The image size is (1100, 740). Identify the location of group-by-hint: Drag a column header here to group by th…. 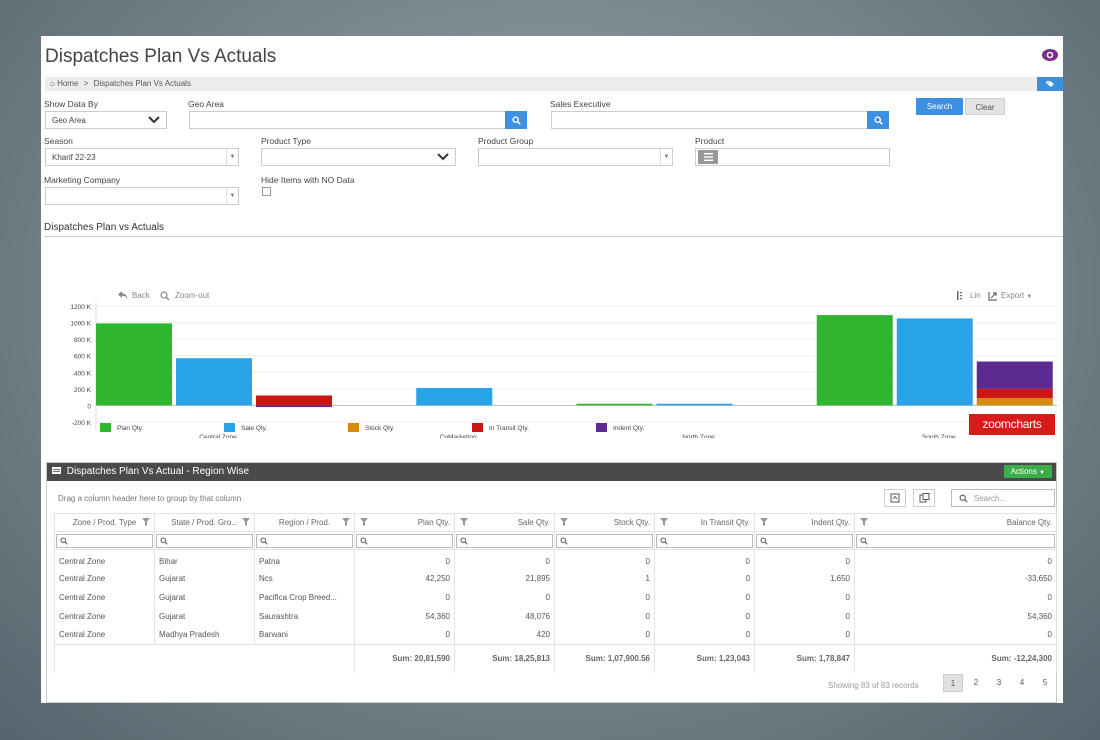
(150, 498).